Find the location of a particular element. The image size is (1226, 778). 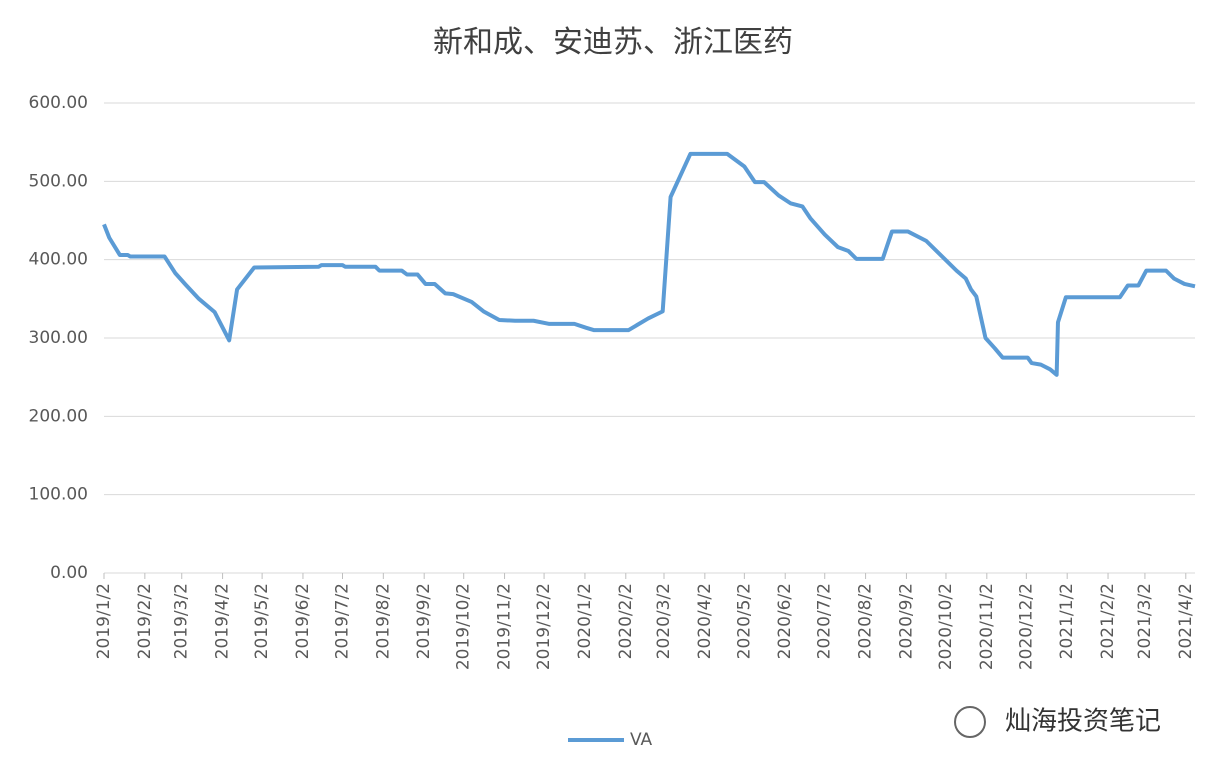

x-tick-label: 2019/5/2 is located at coordinates (262, 621).